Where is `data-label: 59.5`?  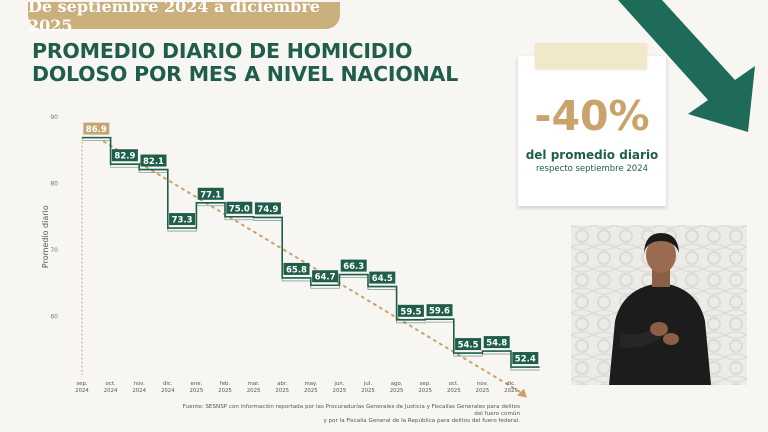 data-label: 59.5 is located at coordinates (410, 312).